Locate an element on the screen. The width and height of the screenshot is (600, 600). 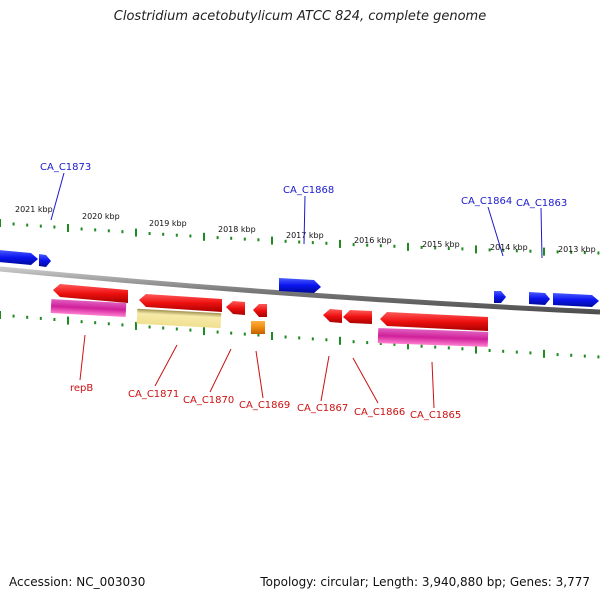
gene-label-repB: repB is located at coordinates (81, 388).